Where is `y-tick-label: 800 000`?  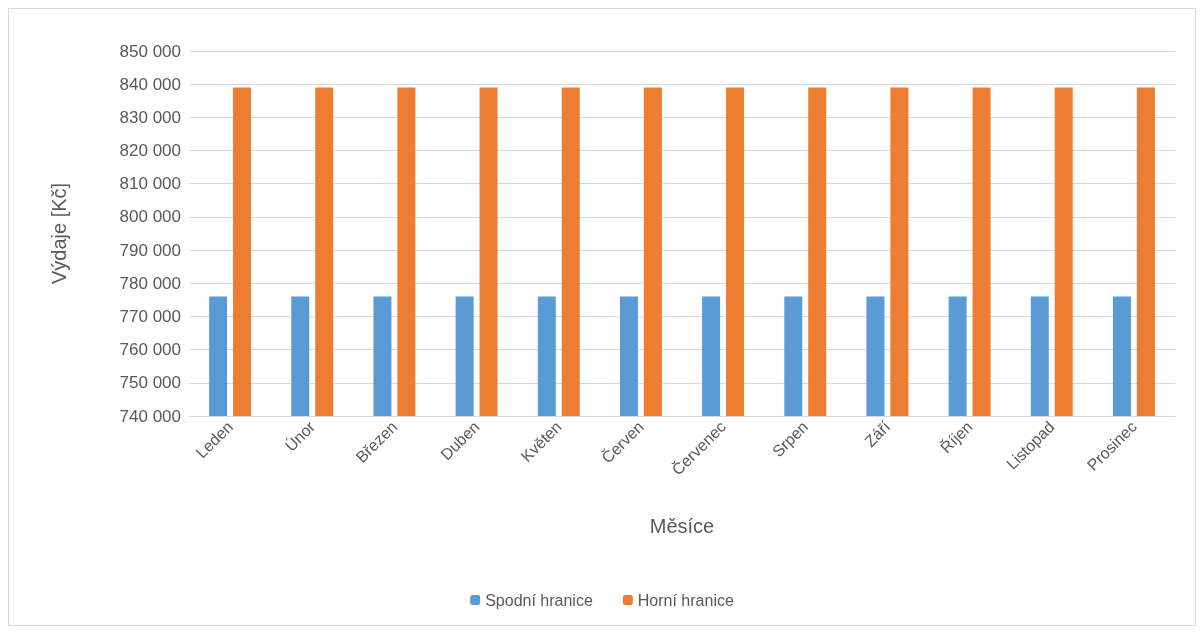 y-tick-label: 800 000 is located at coordinates (150, 217).